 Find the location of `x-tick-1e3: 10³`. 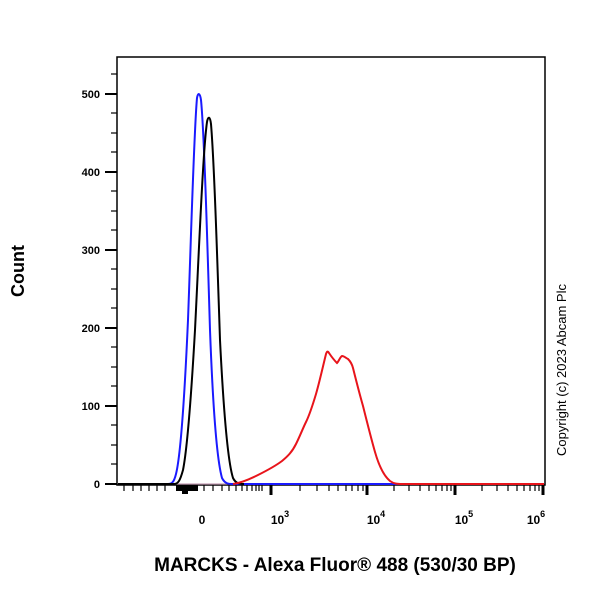

x-tick-1e3: 10³ is located at coordinates (280, 518).